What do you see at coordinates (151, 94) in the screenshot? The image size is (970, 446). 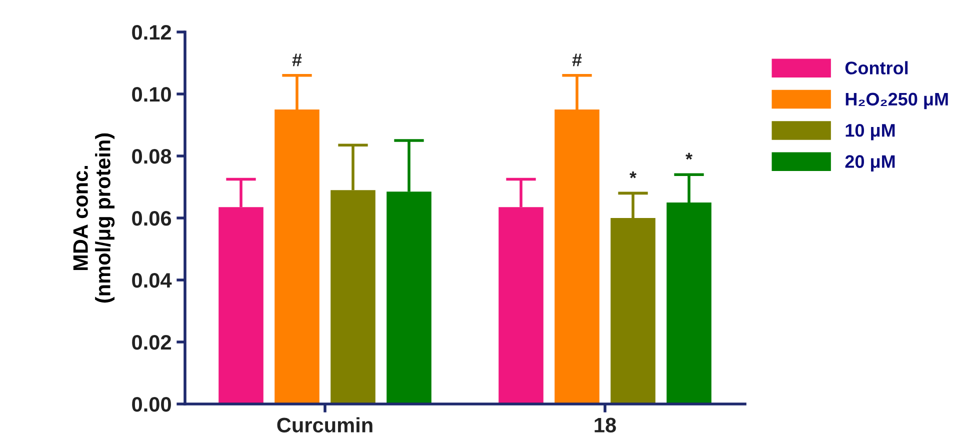 I see `y-tick-label: 0.10` at bounding box center [151, 94].